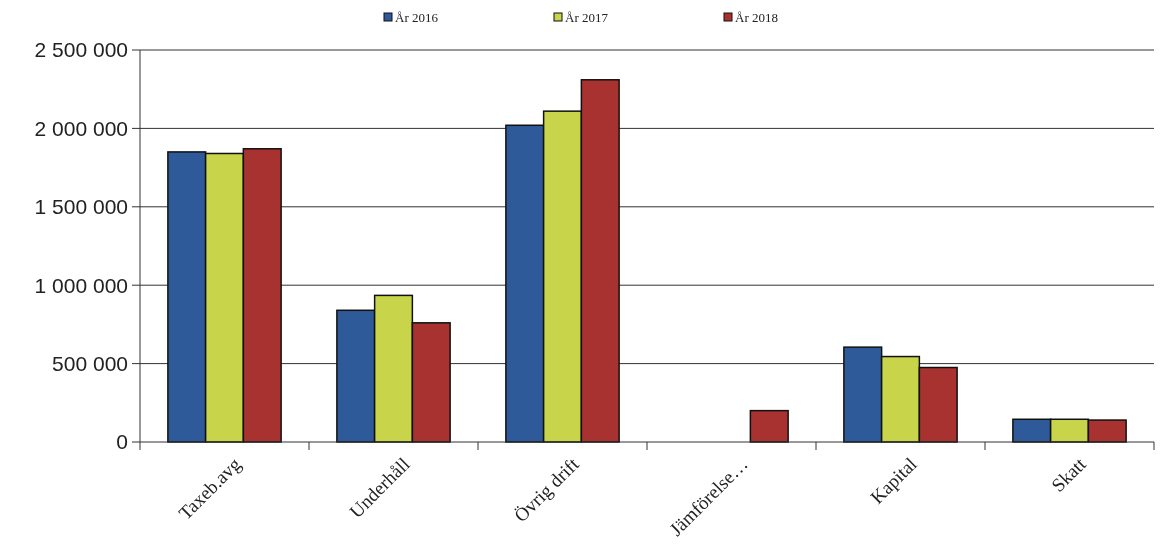 The height and width of the screenshot is (546, 1162). Describe the element at coordinates (417, 17) in the screenshot. I see `legend-label: År 2016` at that location.